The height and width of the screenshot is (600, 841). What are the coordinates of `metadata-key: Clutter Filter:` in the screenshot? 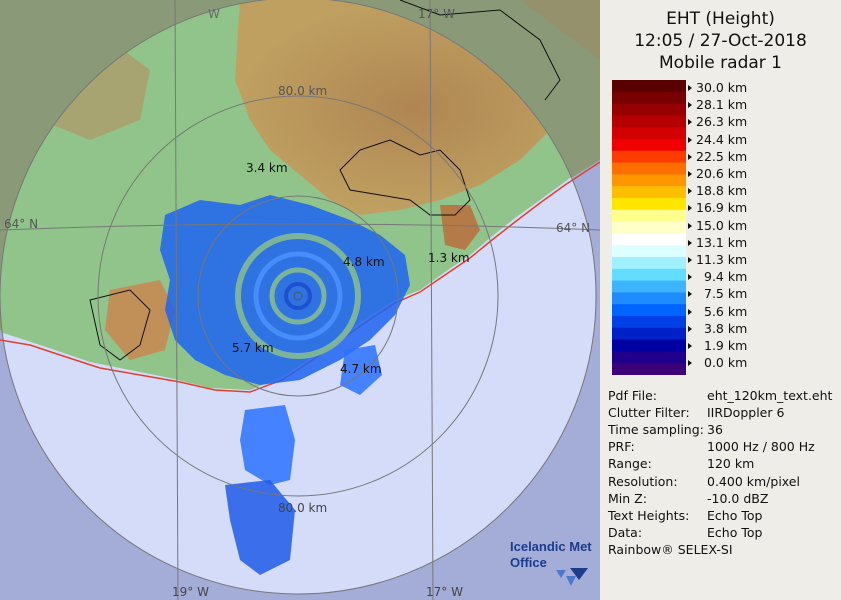 It's located at (649, 413).